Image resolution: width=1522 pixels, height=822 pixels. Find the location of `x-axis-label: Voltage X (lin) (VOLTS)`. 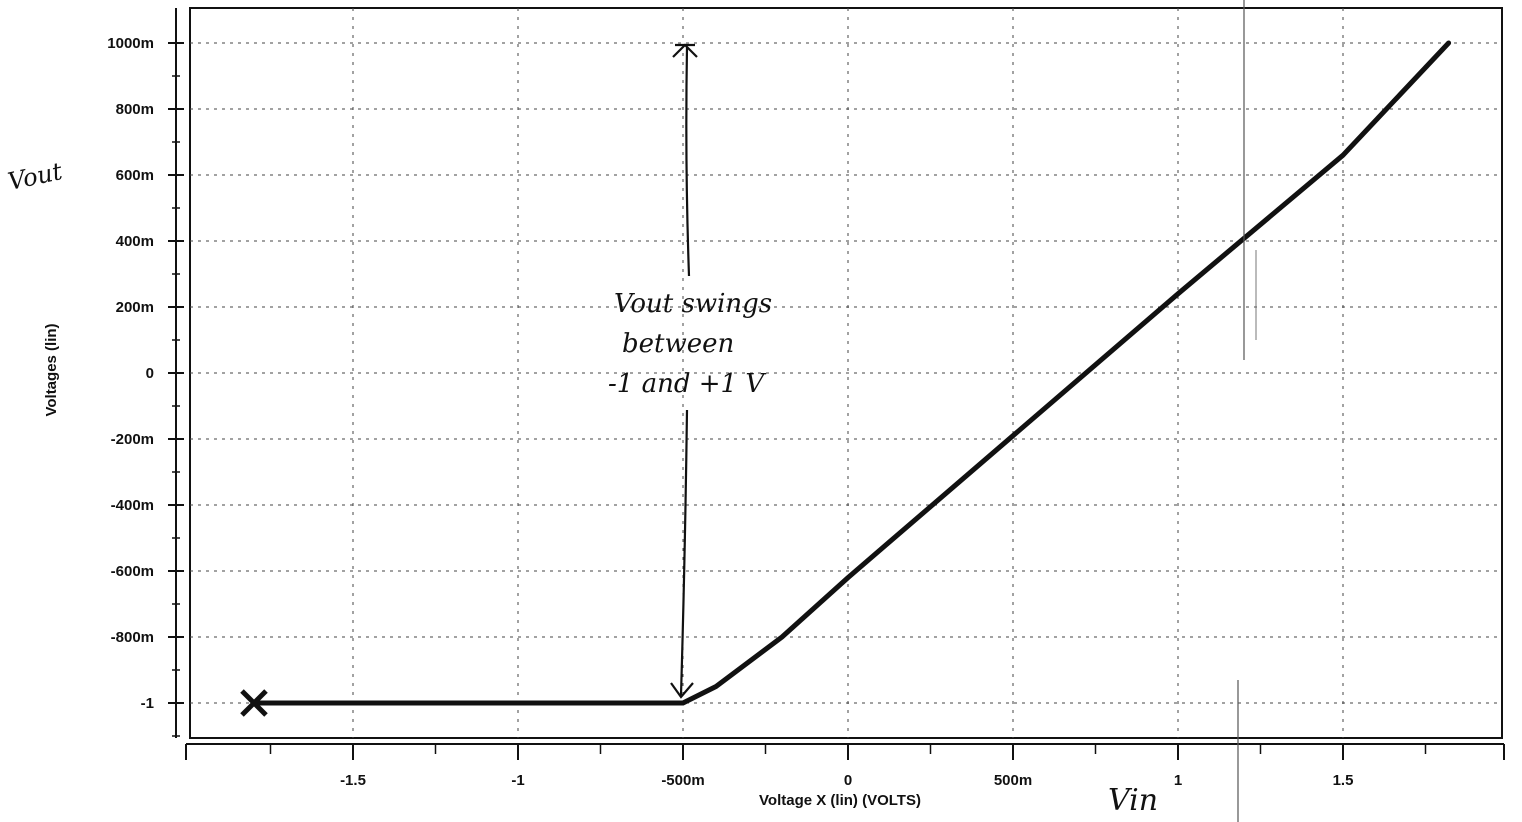

x-axis-label: Voltage X (lin) (VOLTS) is located at coordinates (840, 800).